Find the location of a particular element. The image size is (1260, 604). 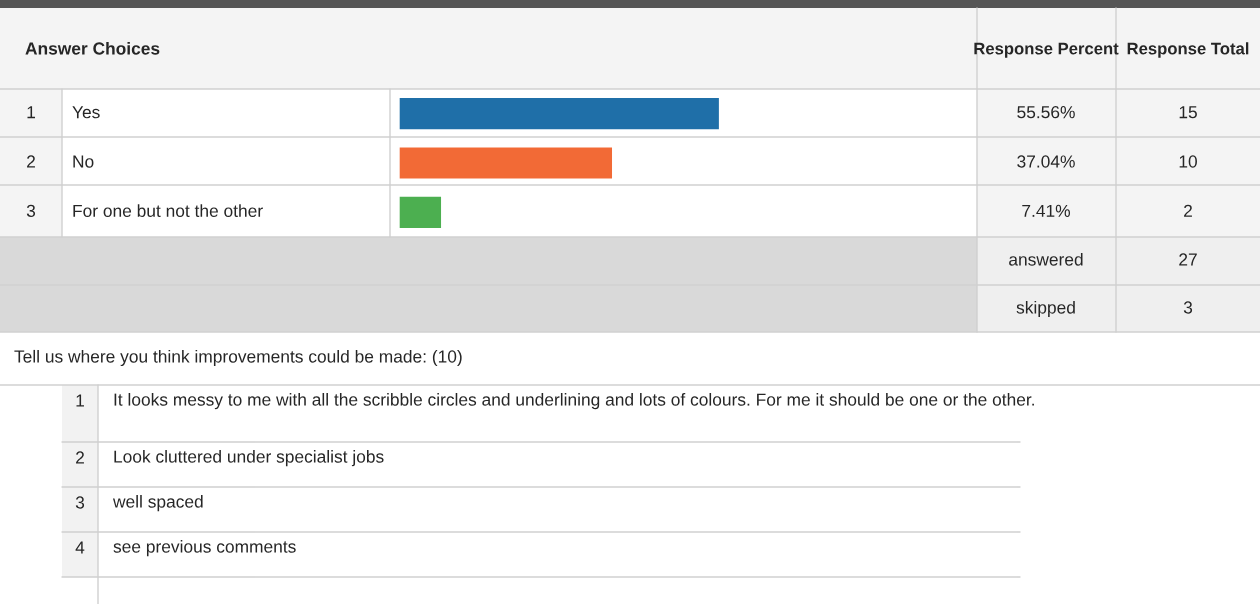

text: Tell us where you think improvements could be made: (10) is located at coordinates (238, 358).